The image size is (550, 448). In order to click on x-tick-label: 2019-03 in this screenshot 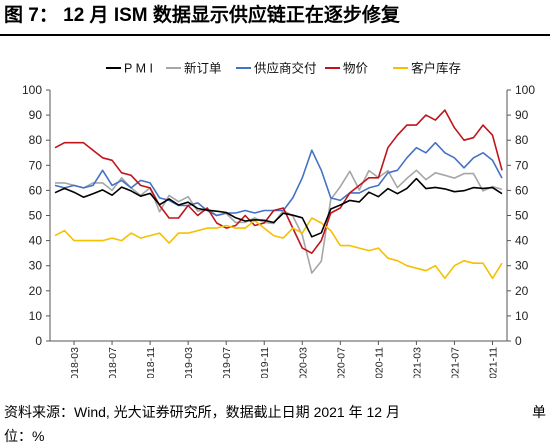, I will do `click(189, 362)`.